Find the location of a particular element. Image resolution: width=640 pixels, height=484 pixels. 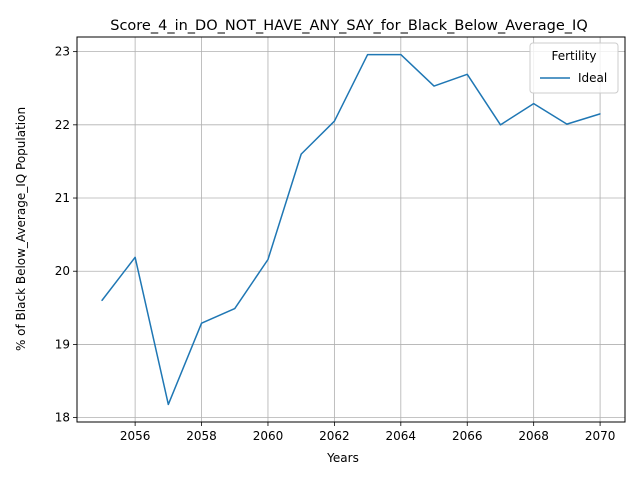

x-tick-label: 2058 is located at coordinates (201, 436).